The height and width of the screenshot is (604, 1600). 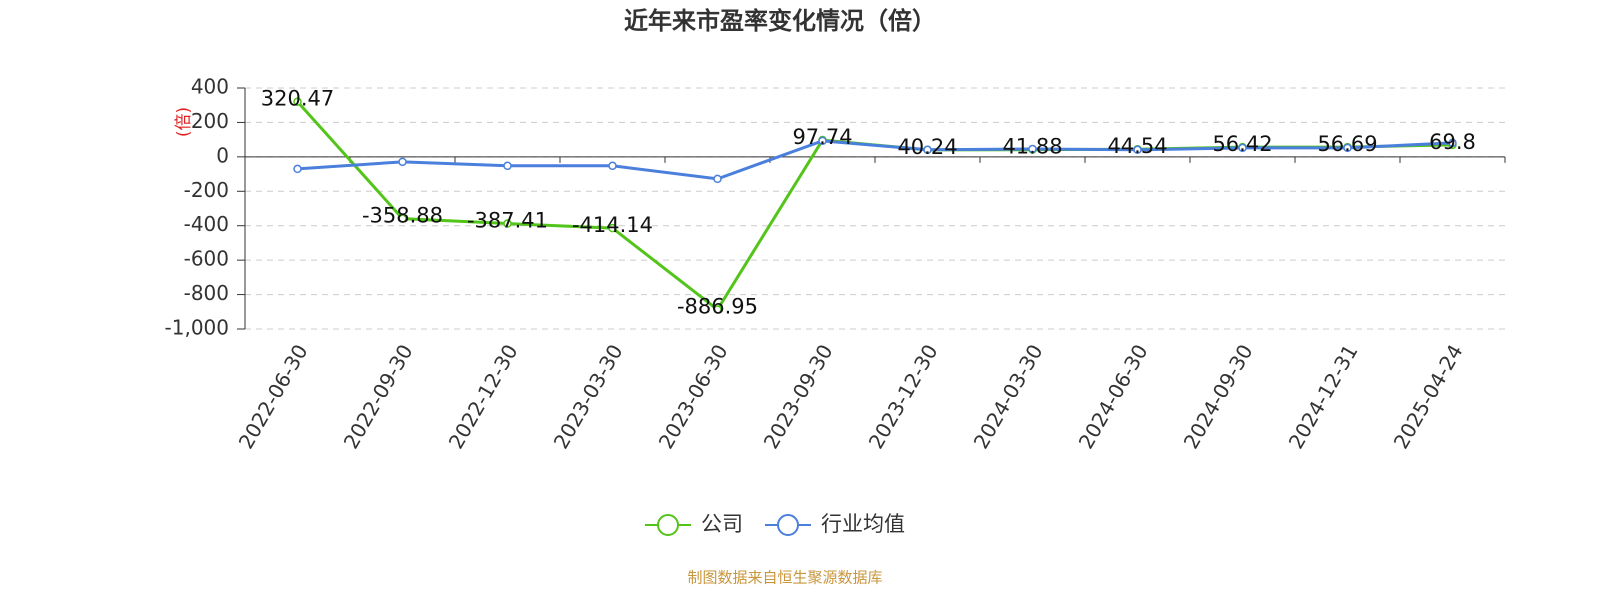 What do you see at coordinates (206, 190) in the screenshot?
I see `y-tick-label: -200` at bounding box center [206, 190].